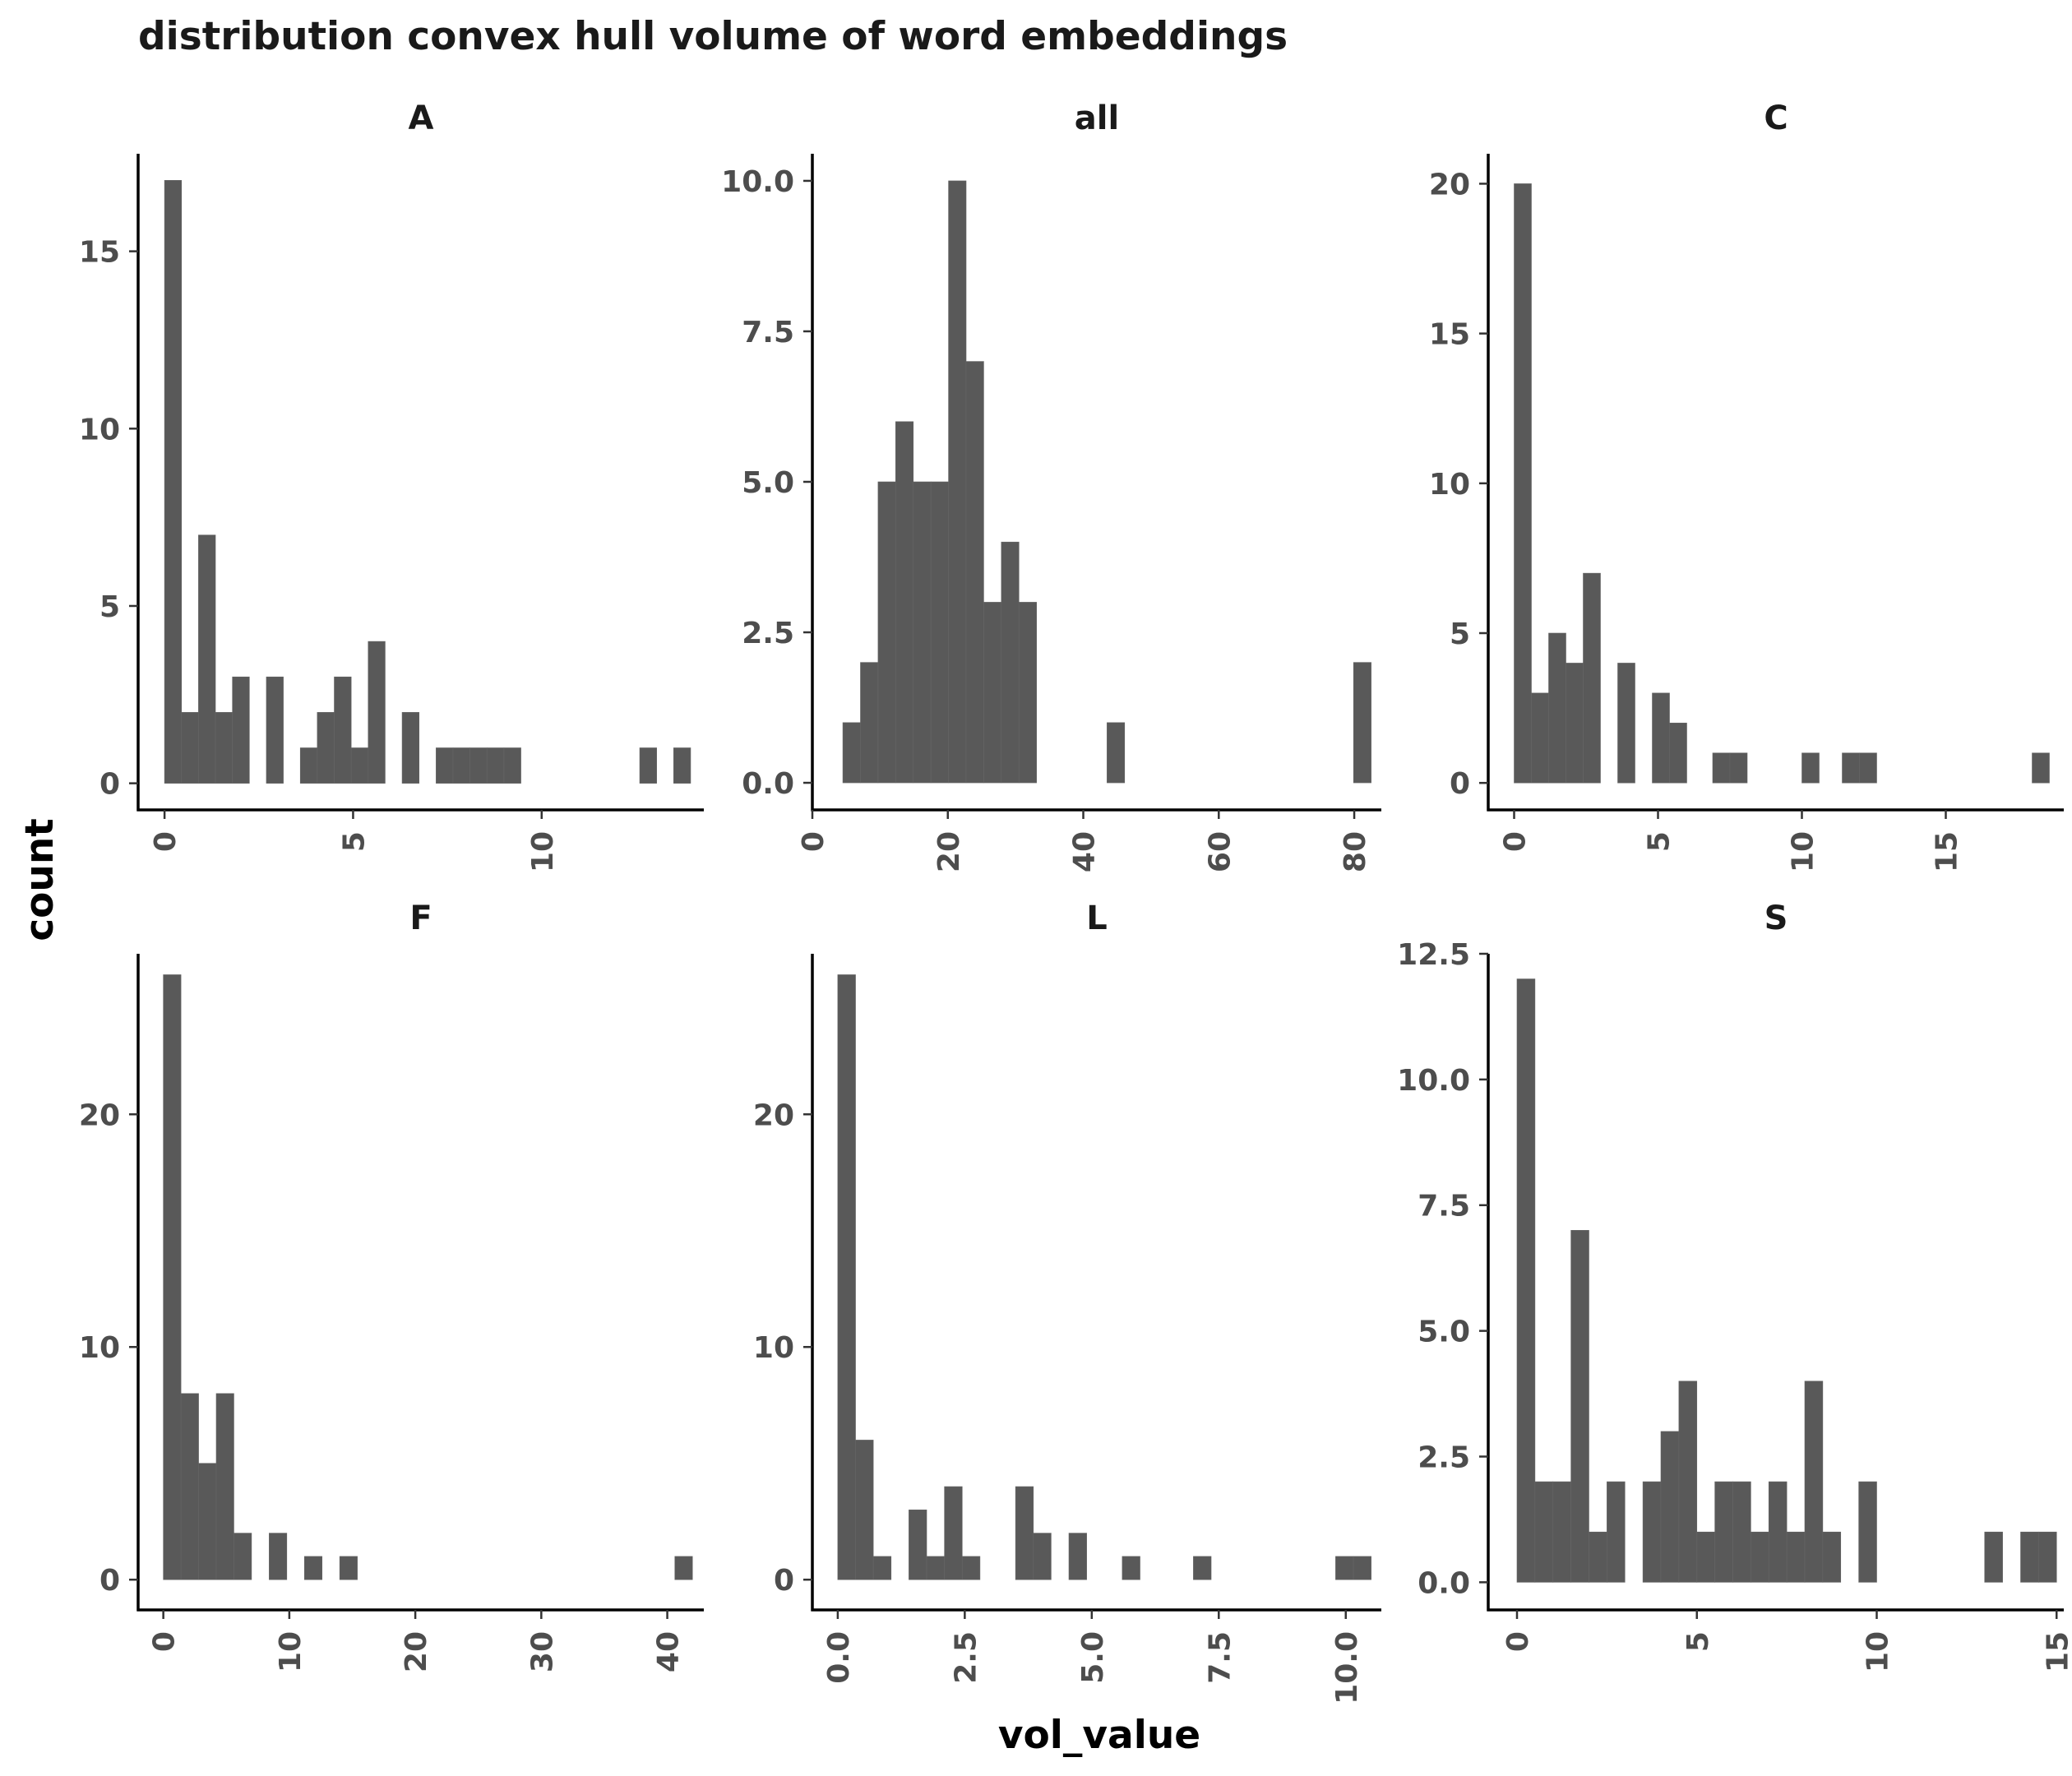 This screenshot has width=2072, height=1776. I want to click on y-tick-label: 7.5, so click(768, 332).